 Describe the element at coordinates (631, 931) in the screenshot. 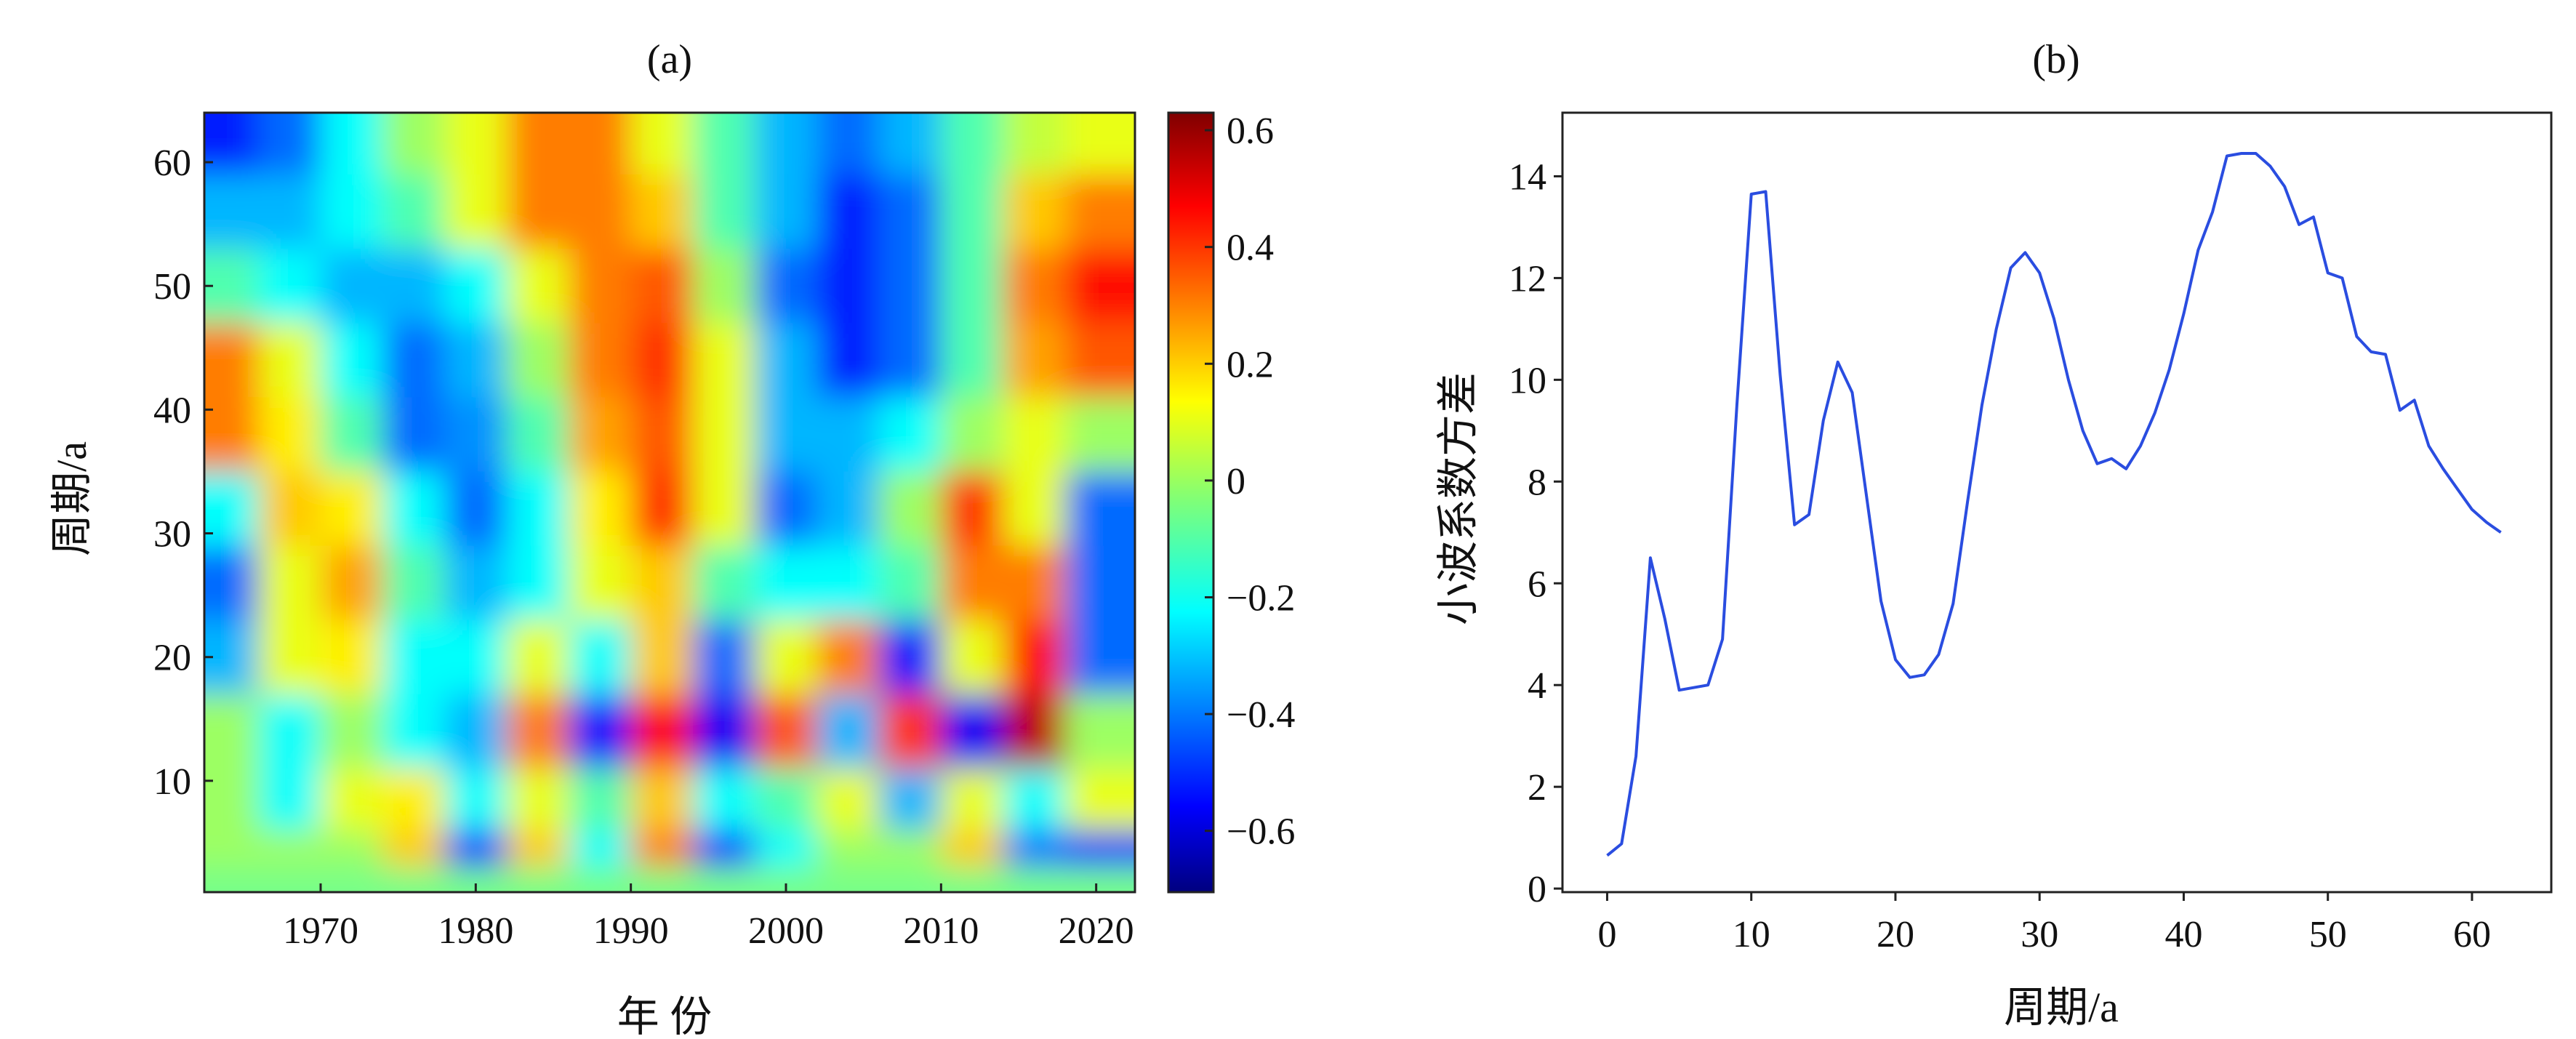

I see `x-tick-label: 1990` at that location.